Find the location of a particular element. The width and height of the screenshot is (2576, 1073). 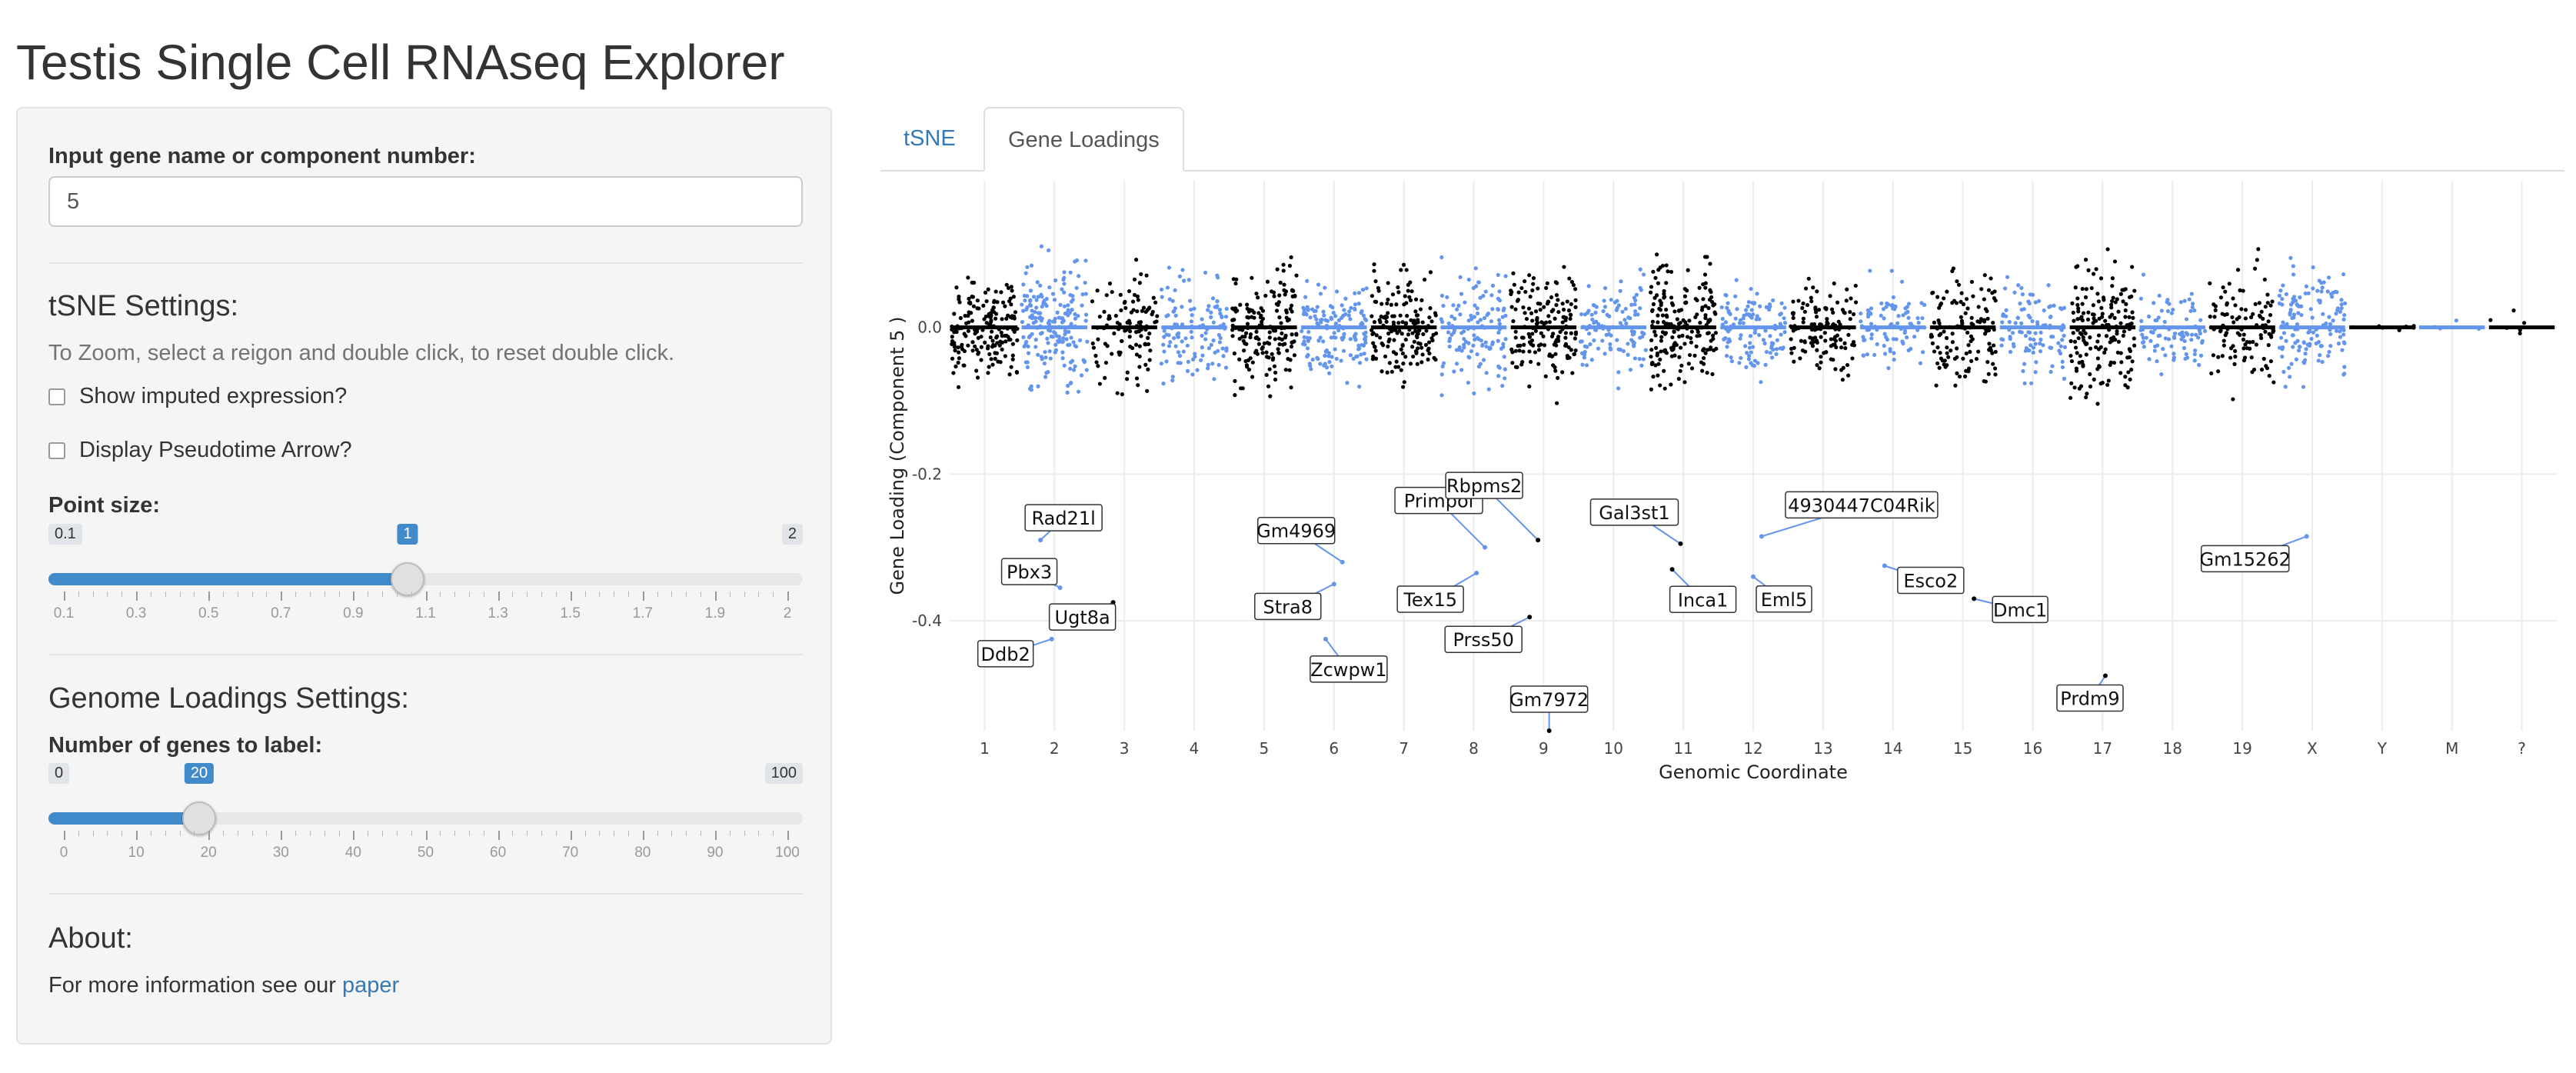

gene-input is located at coordinates (426, 201).